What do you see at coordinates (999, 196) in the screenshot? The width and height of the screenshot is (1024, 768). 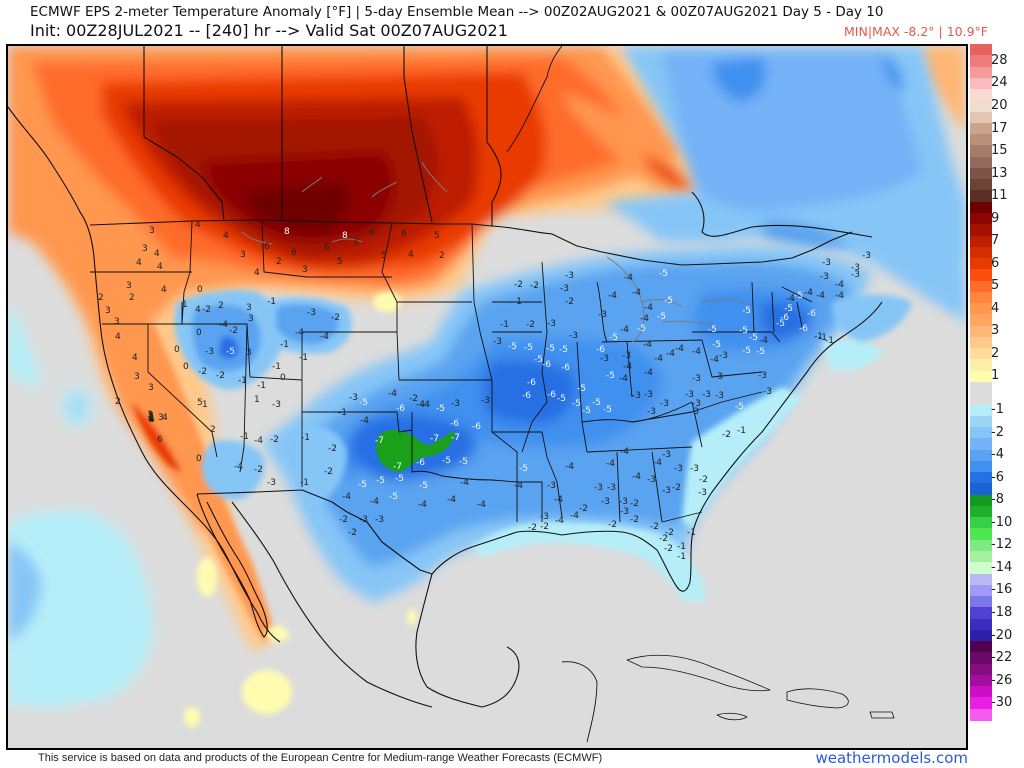 I see `legend-label: 11` at bounding box center [999, 196].